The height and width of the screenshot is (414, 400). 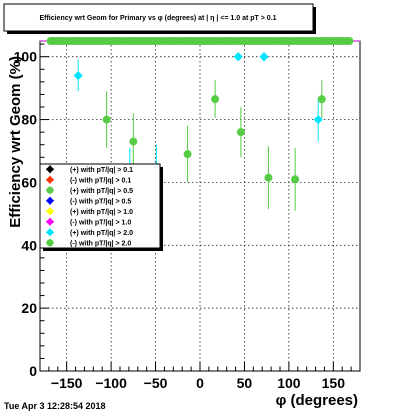 What do you see at coordinates (29, 308) in the screenshot?
I see `y-tick-label: 20` at bounding box center [29, 308].